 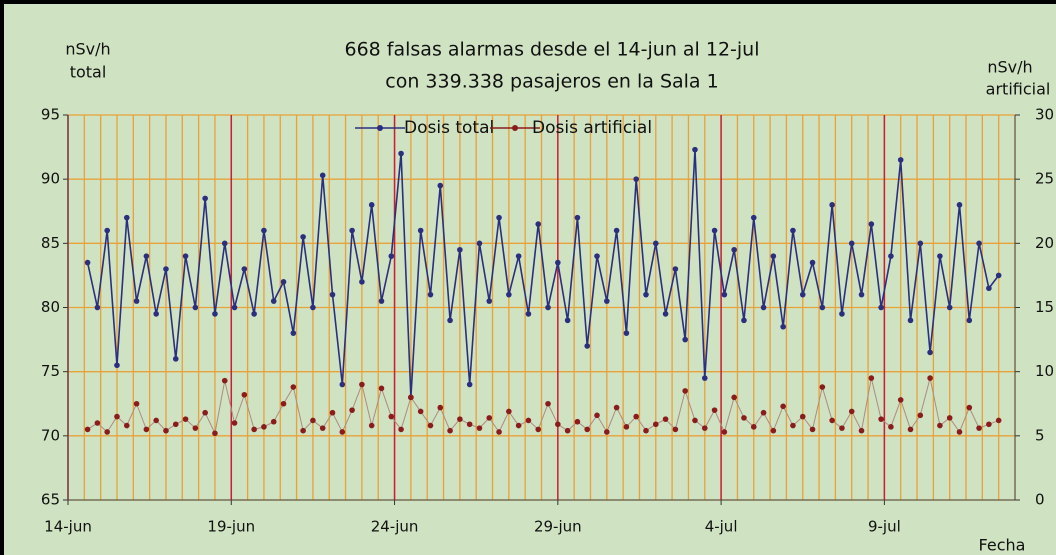 What do you see at coordinates (551, 82) in the screenshot?
I see `chart-title: con 339.338 pasajeros en la Sala 1` at bounding box center [551, 82].